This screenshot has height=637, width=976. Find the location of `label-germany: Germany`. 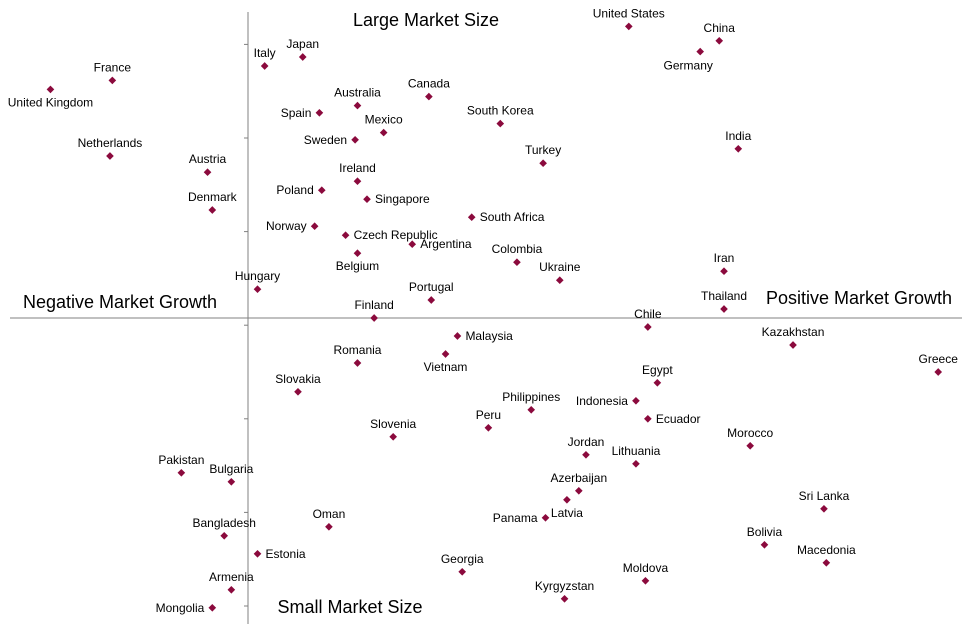

label-germany: Germany is located at coordinates (688, 66).